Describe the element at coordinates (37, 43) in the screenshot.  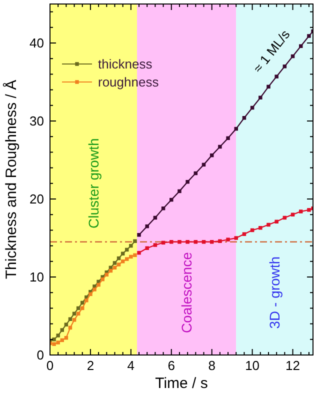
I see `y-tick-label: 40` at that location.